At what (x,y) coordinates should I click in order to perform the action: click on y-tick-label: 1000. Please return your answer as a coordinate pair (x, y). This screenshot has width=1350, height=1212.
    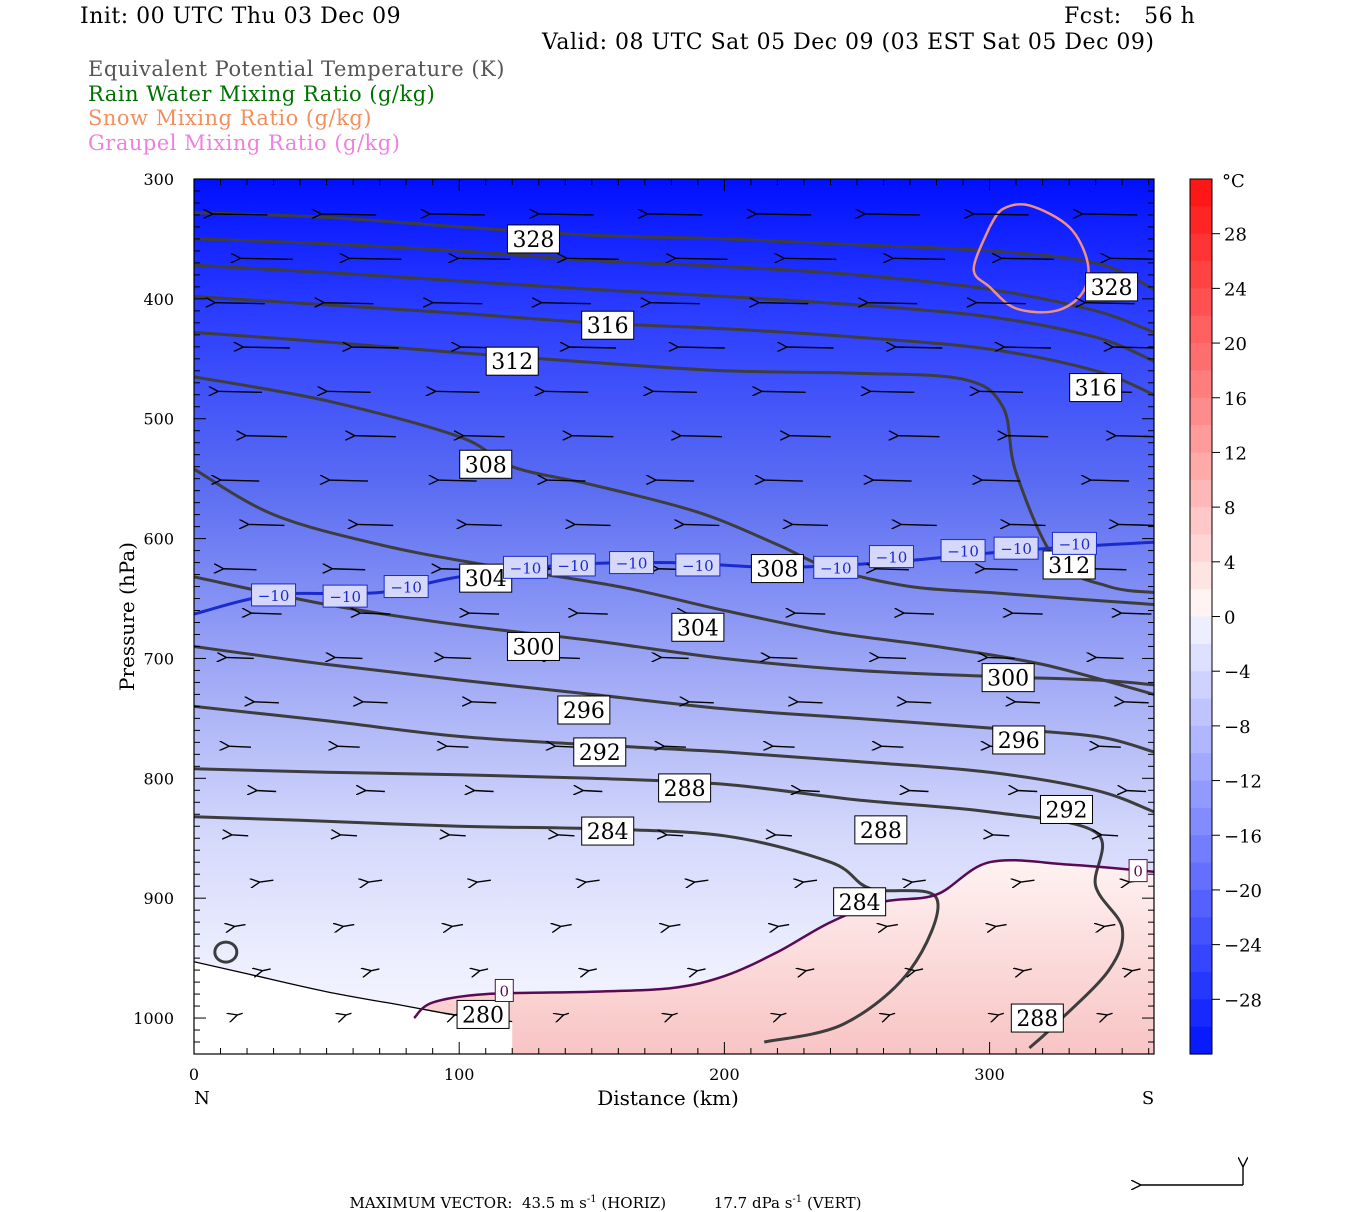
    Looking at the image, I should click on (153, 1018).